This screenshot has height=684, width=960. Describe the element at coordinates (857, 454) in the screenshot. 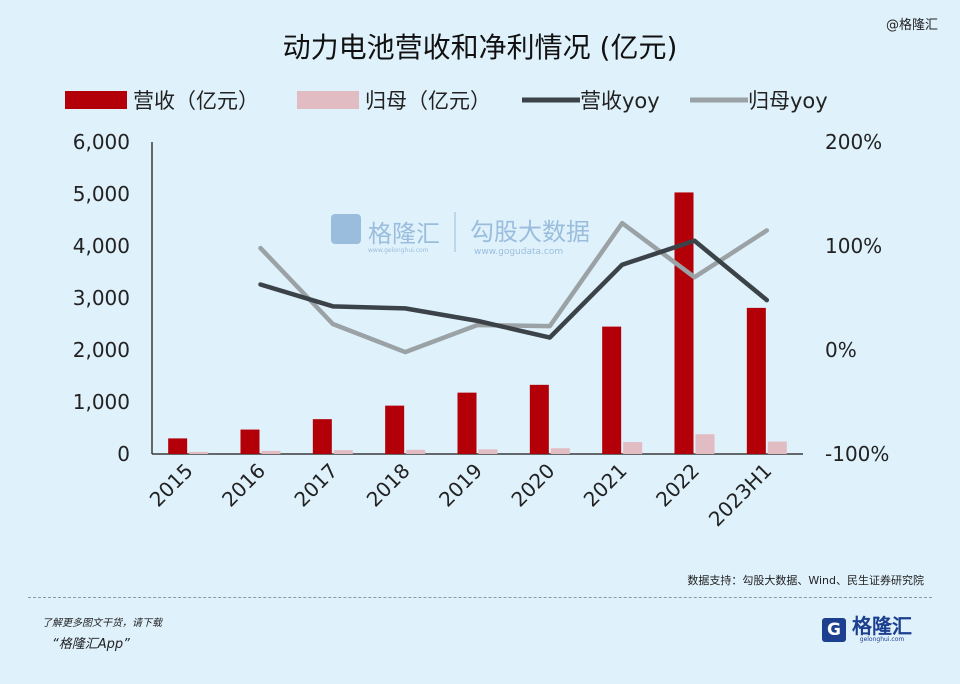

I see `y-tick-label-right: -100%` at that location.